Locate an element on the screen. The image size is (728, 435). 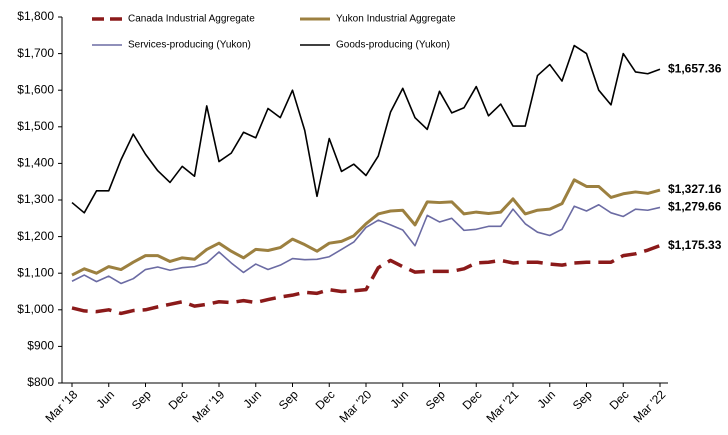
y-tick-label: $900 is located at coordinates (40, 346).